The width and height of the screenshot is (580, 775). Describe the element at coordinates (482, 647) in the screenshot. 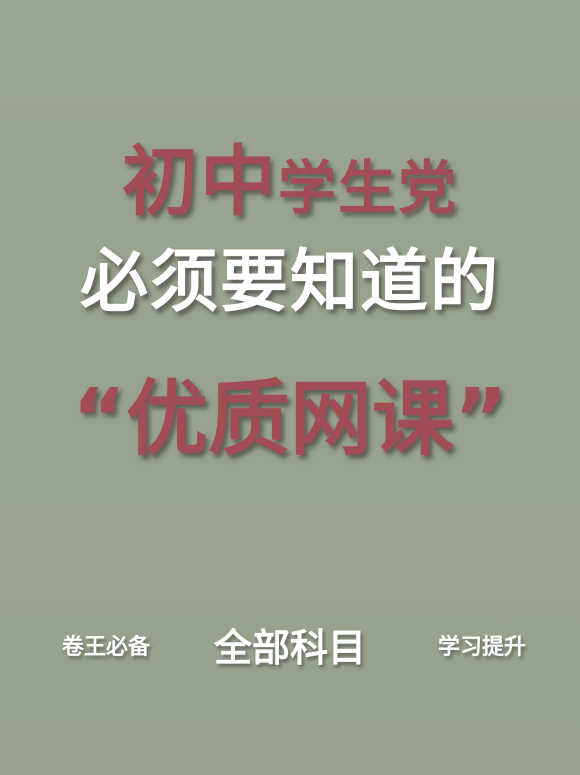

I see `footer-tag-right: 学习提升` at that location.